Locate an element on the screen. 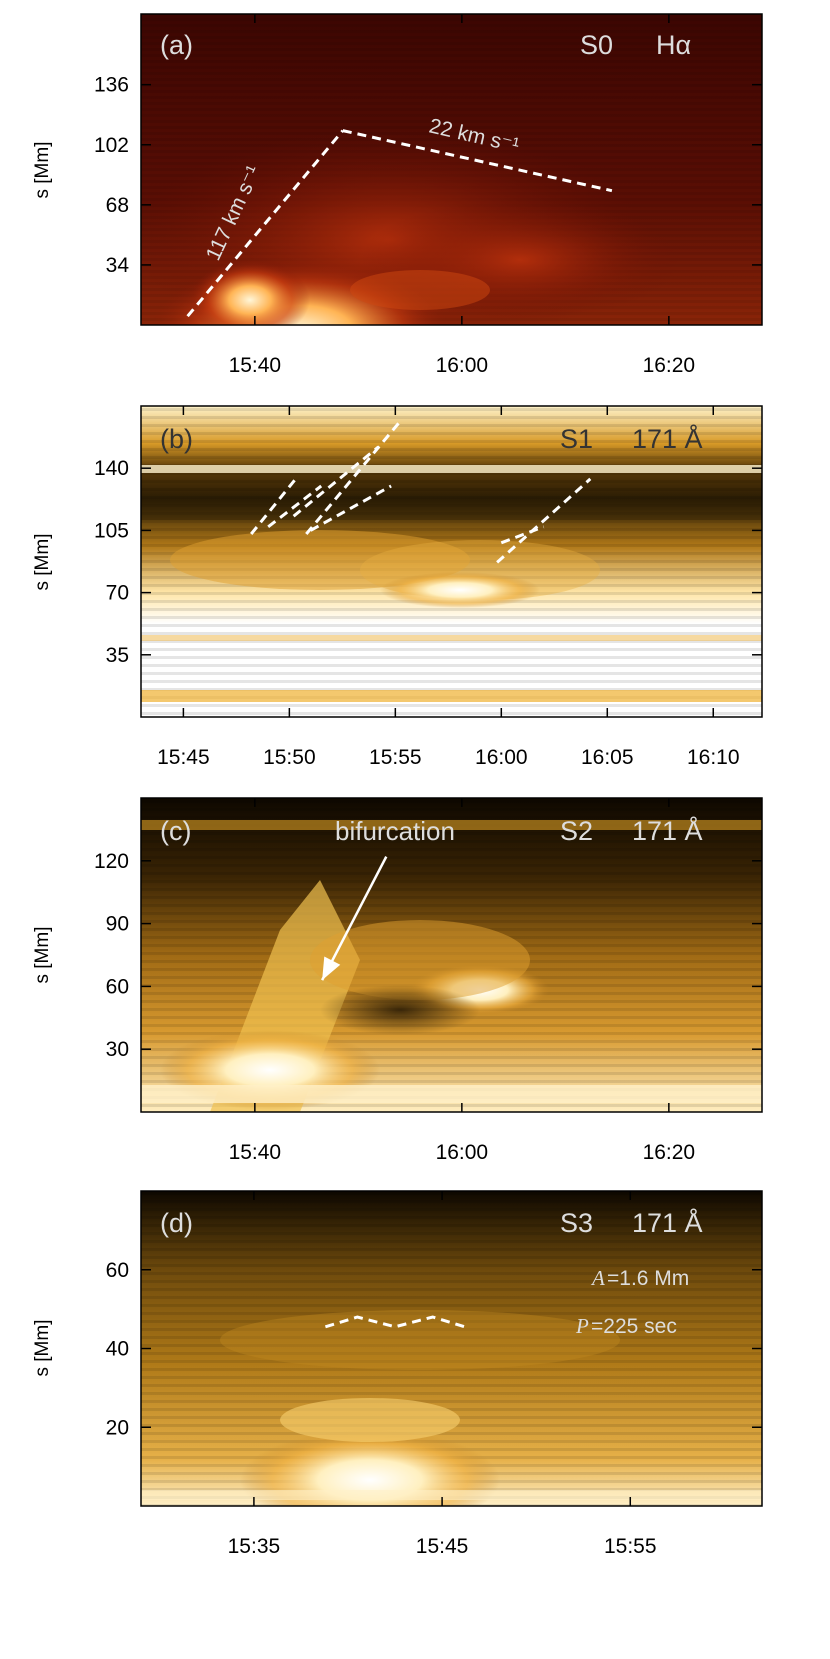  panel-b-image is located at coordinates (451, 561).